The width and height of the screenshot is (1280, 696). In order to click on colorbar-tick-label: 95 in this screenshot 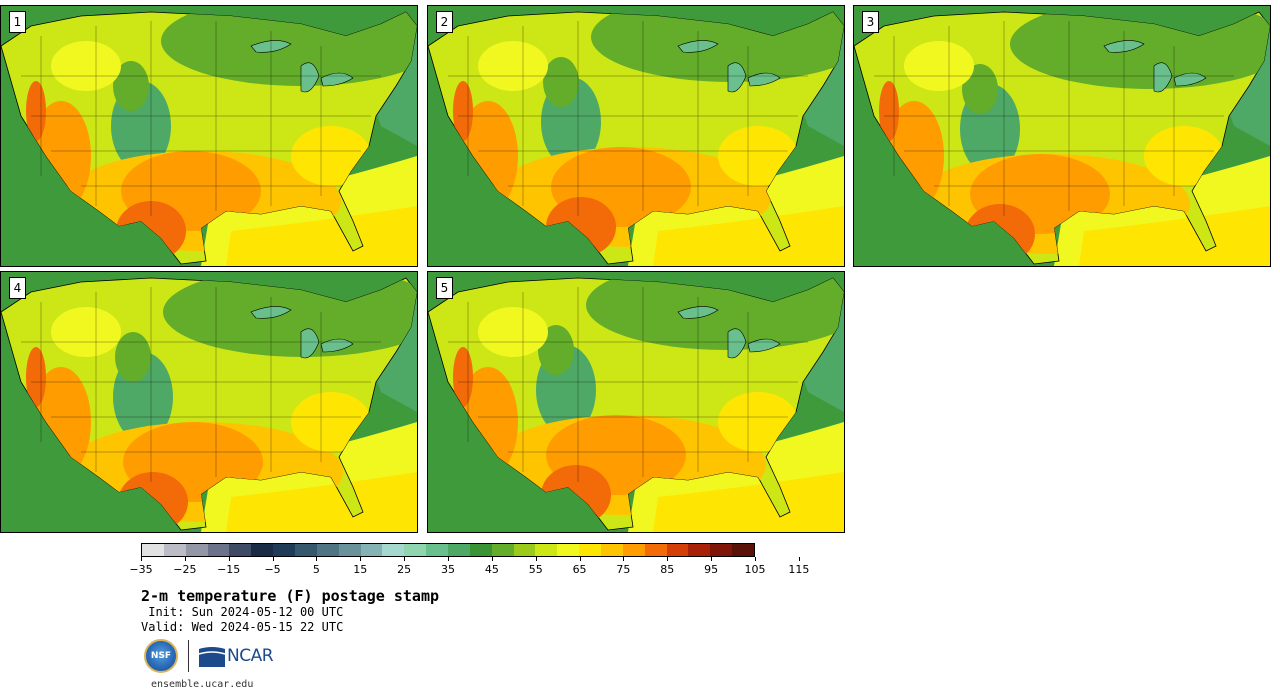, I will do `click(711, 569)`.